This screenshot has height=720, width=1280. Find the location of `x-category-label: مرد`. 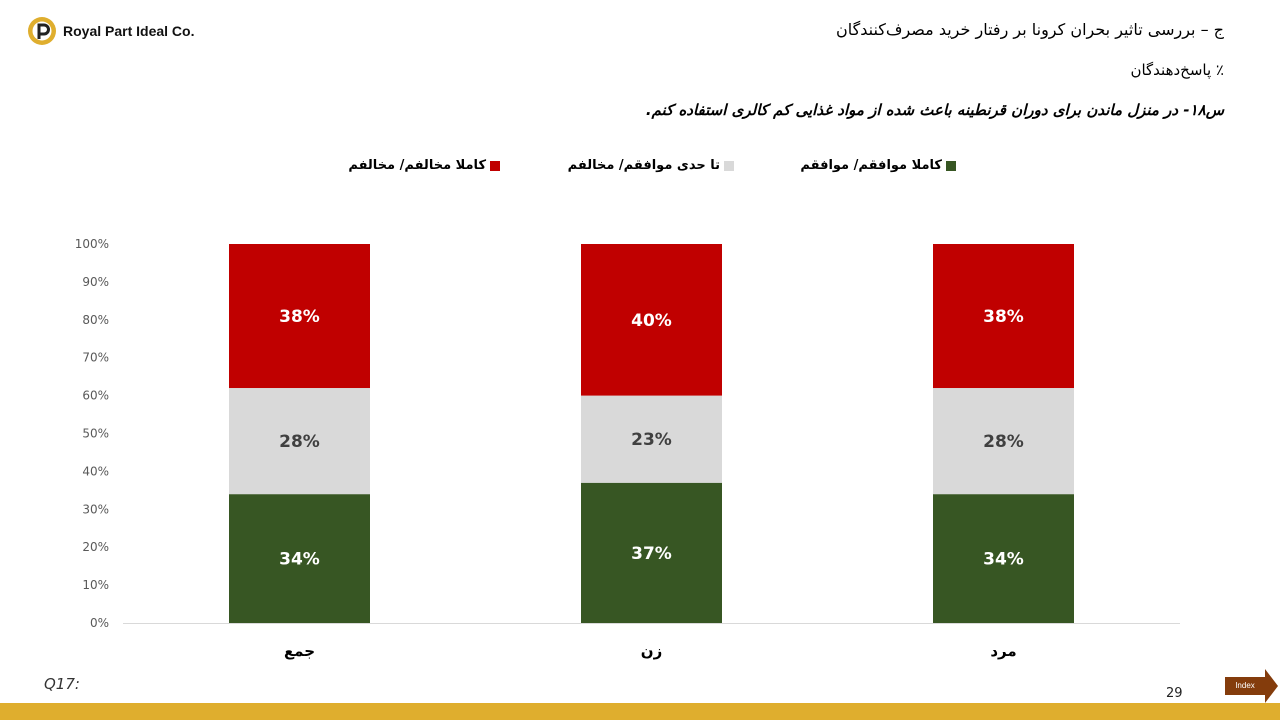

x-category-label: مرد is located at coordinates (1003, 651).